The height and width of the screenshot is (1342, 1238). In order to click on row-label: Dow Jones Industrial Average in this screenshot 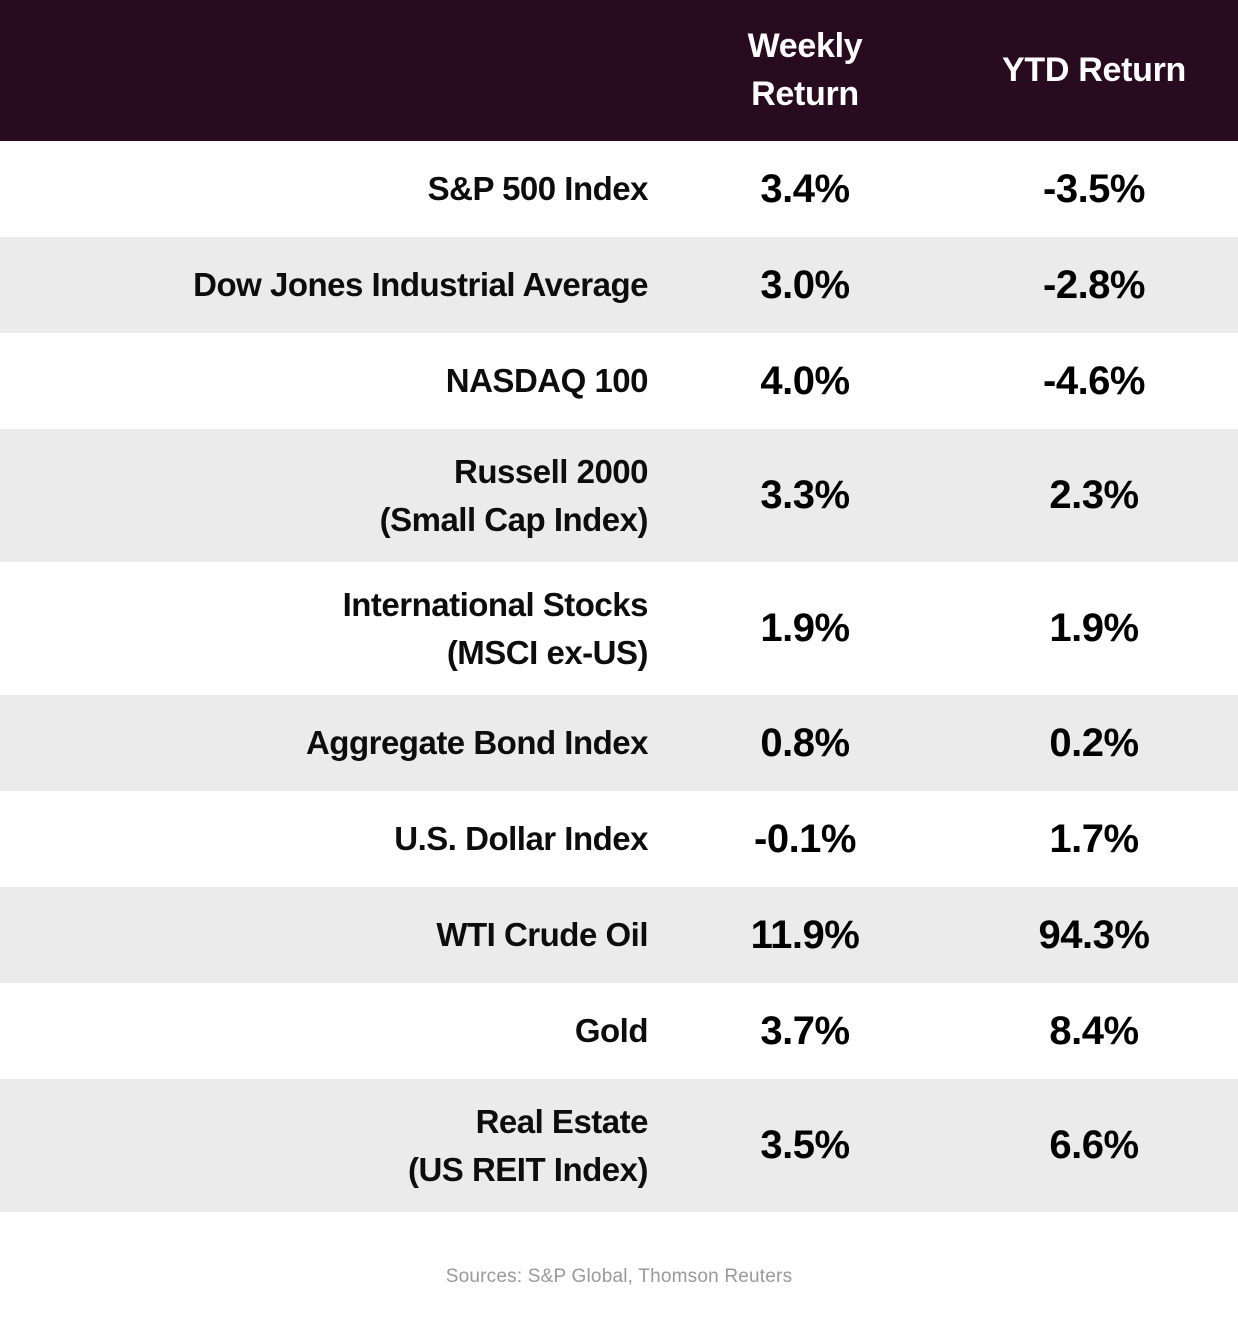, I will do `click(420, 285)`.